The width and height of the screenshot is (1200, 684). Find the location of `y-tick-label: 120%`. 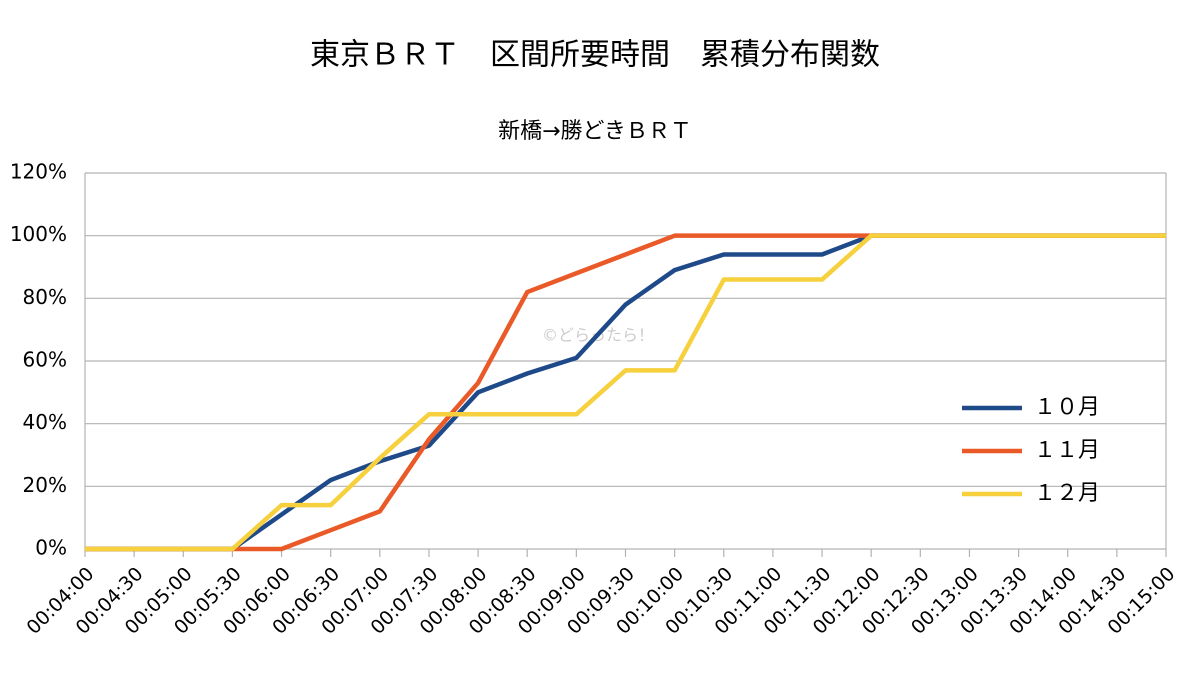

y-tick-label: 120% is located at coordinates (38, 172).